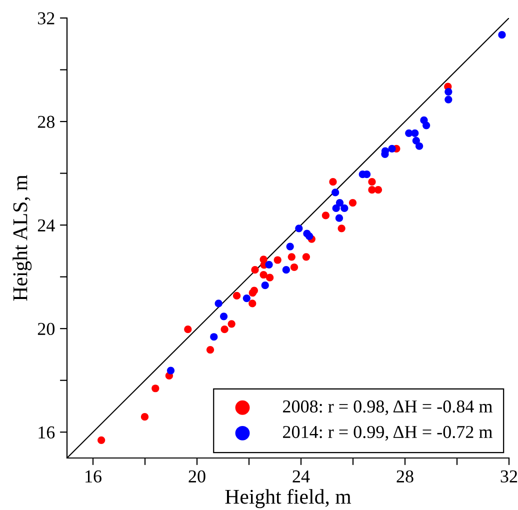 Image resolution: width=518 pixels, height=510 pixels. What do you see at coordinates (387, 433) in the screenshot?
I see `legend-label: 2014: r = 0.99, ΔH = -0.72 m` at bounding box center [387, 433].